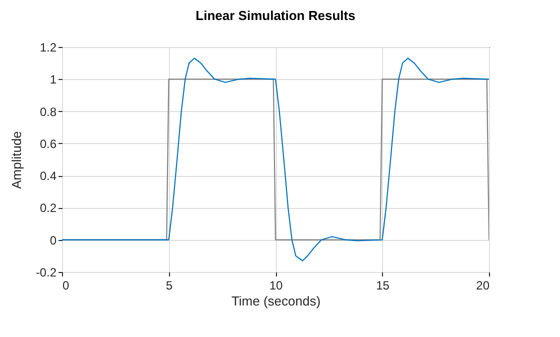 This screenshot has width=560, height=337. What do you see at coordinates (276, 301) in the screenshot?
I see `x-axis-title: Time (seconds)` at bounding box center [276, 301].